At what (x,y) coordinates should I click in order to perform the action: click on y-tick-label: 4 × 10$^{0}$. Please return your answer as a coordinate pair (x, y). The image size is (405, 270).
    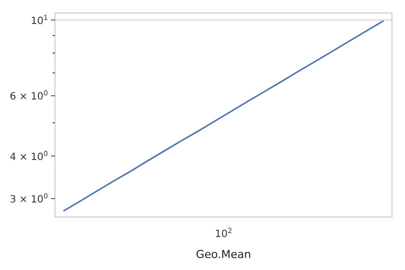
    Looking at the image, I should click on (29, 156).